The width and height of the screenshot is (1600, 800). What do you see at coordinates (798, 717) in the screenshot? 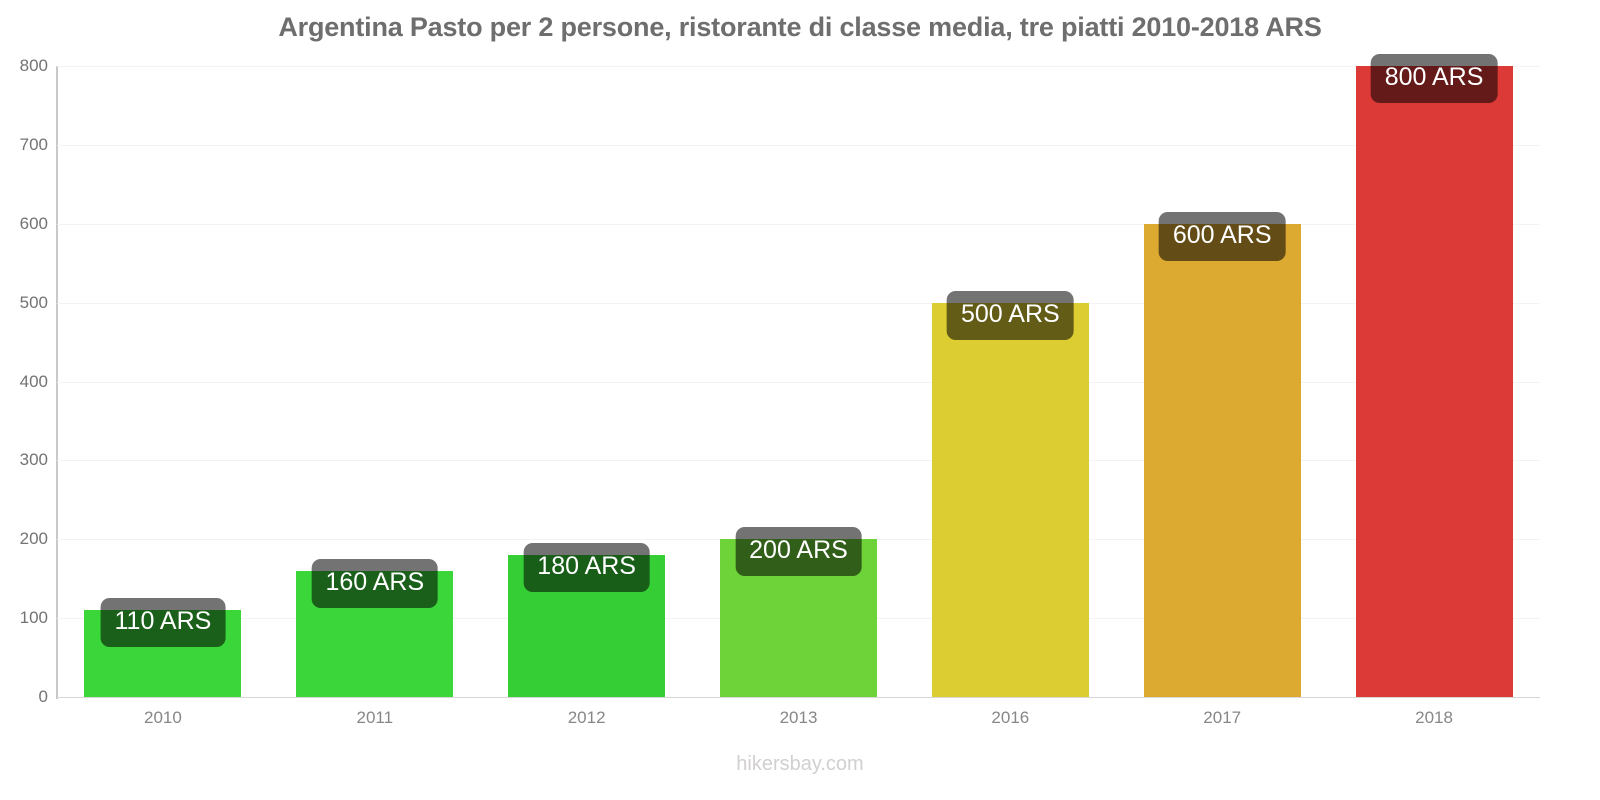
I see `x-axis-tick-label: 2013` at bounding box center [798, 717].